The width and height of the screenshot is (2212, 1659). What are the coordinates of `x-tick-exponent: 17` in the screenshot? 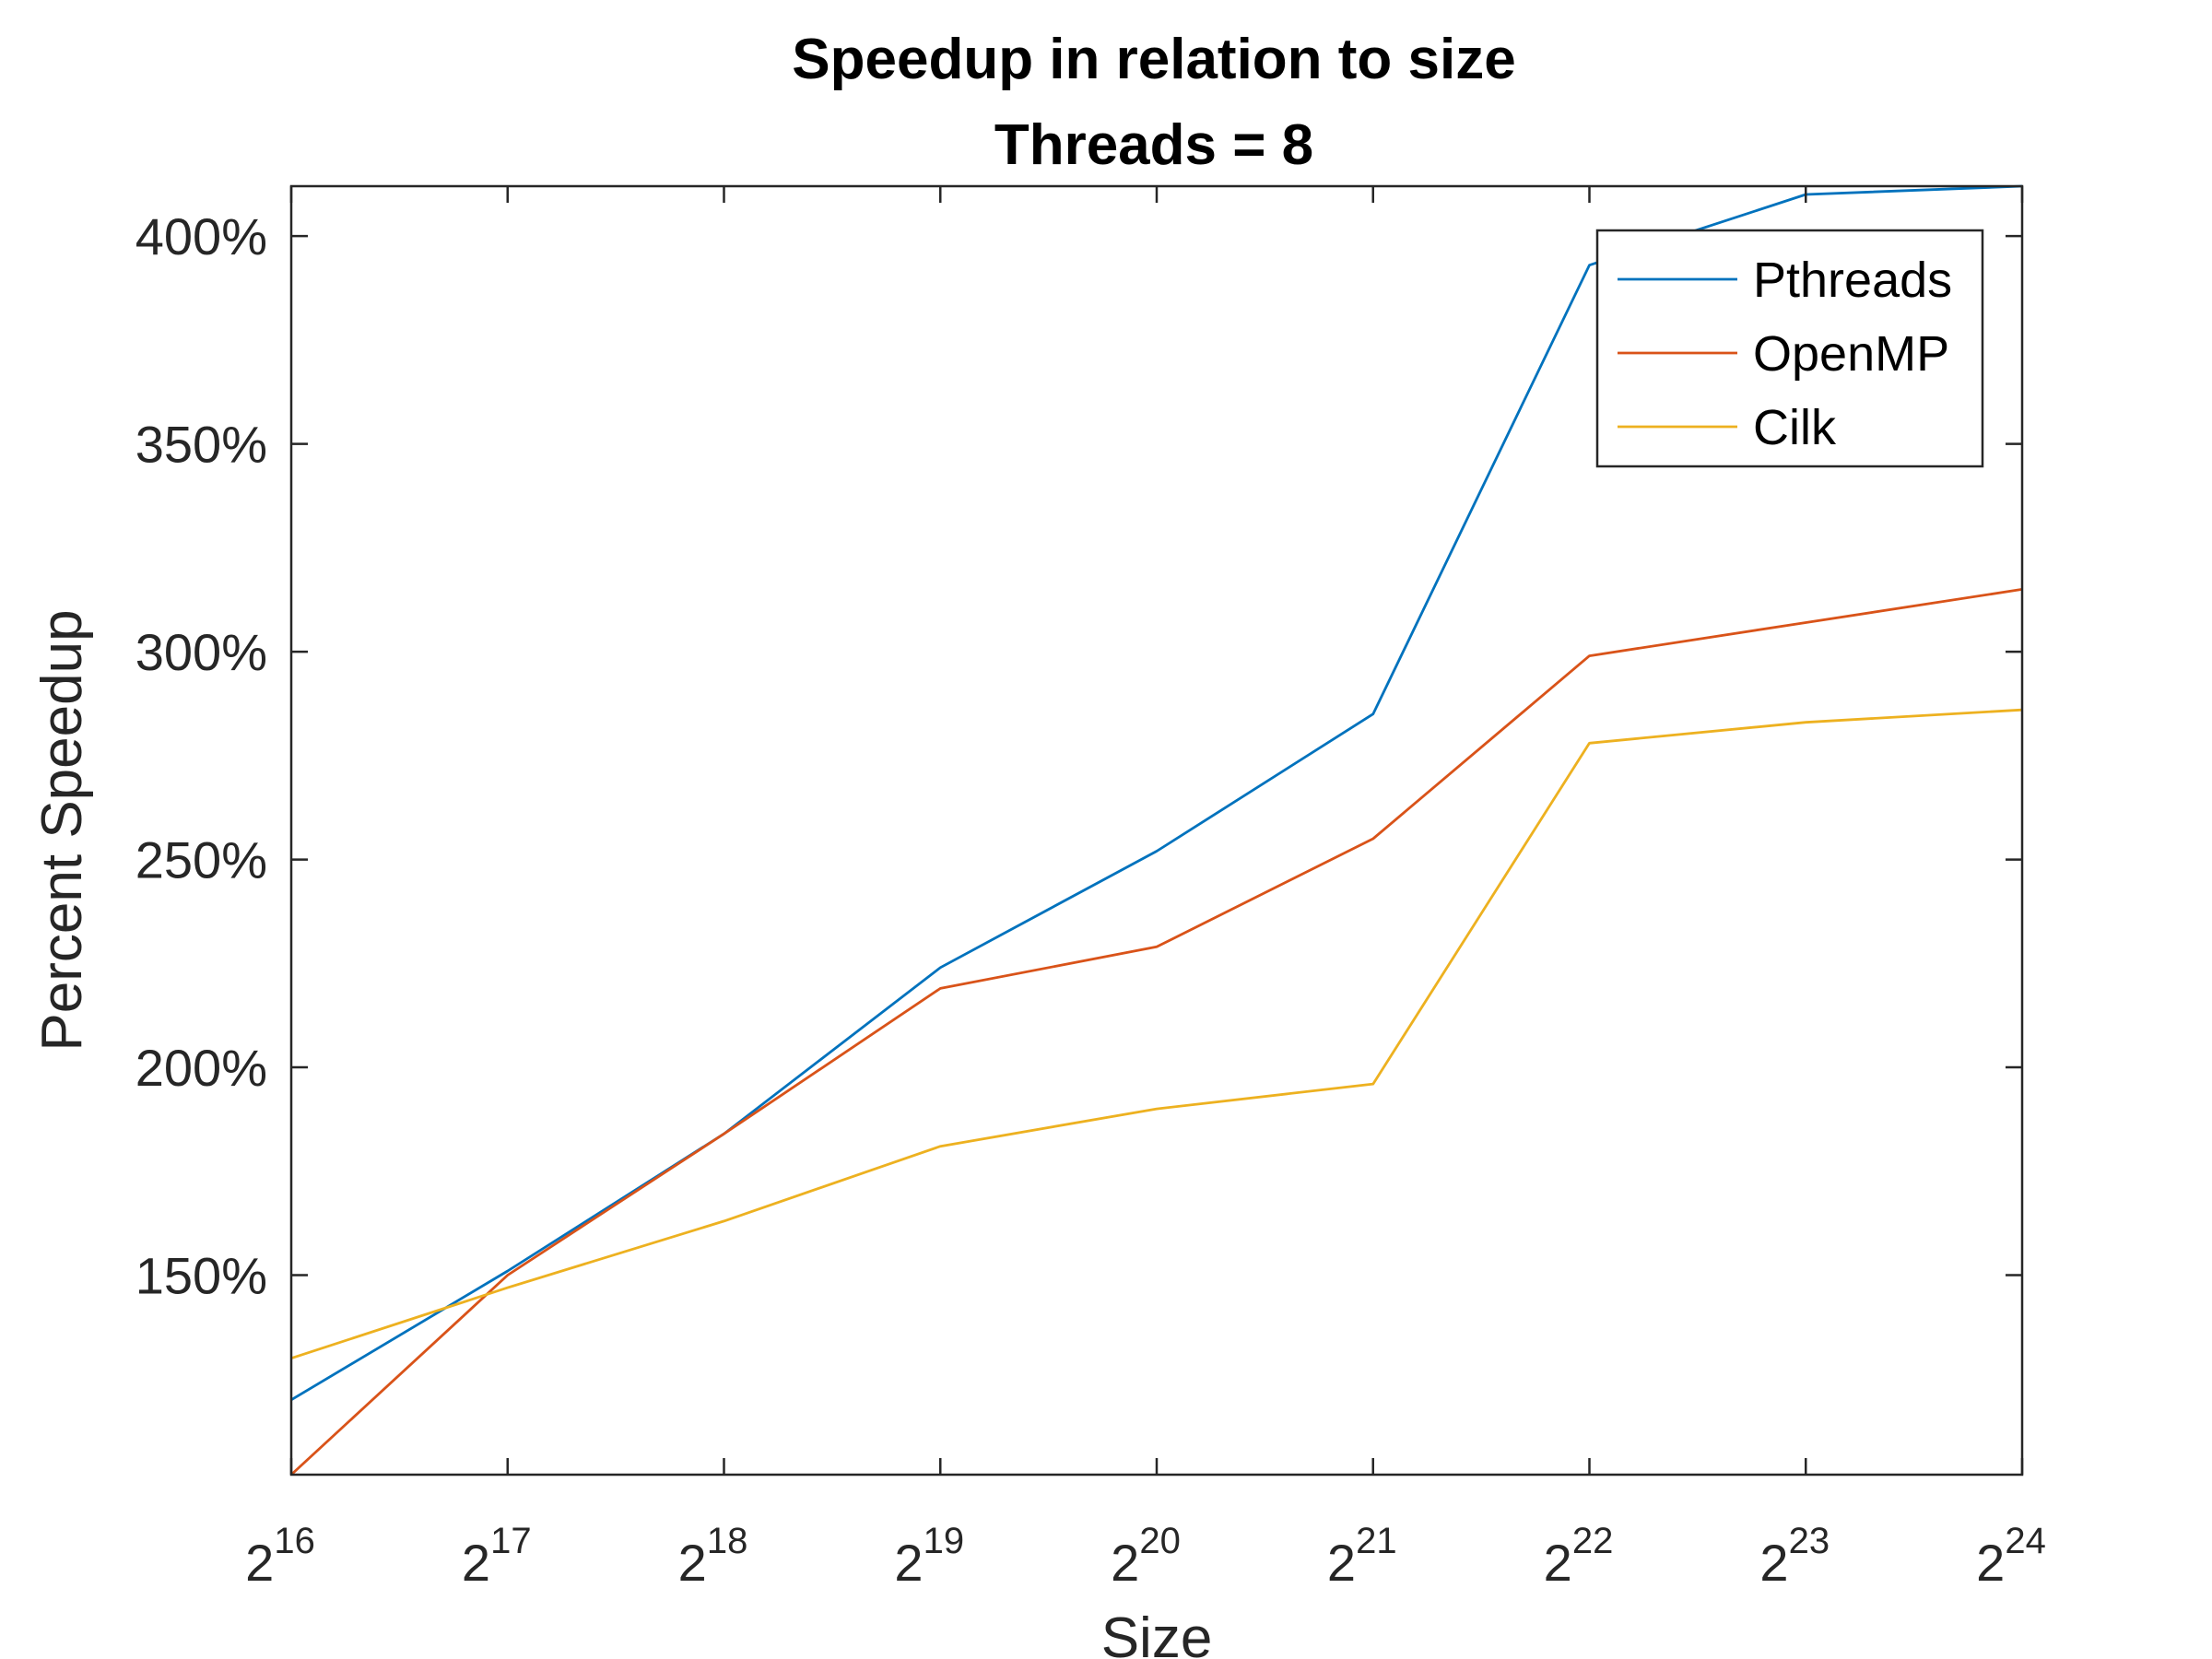 It's located at (511, 1541).